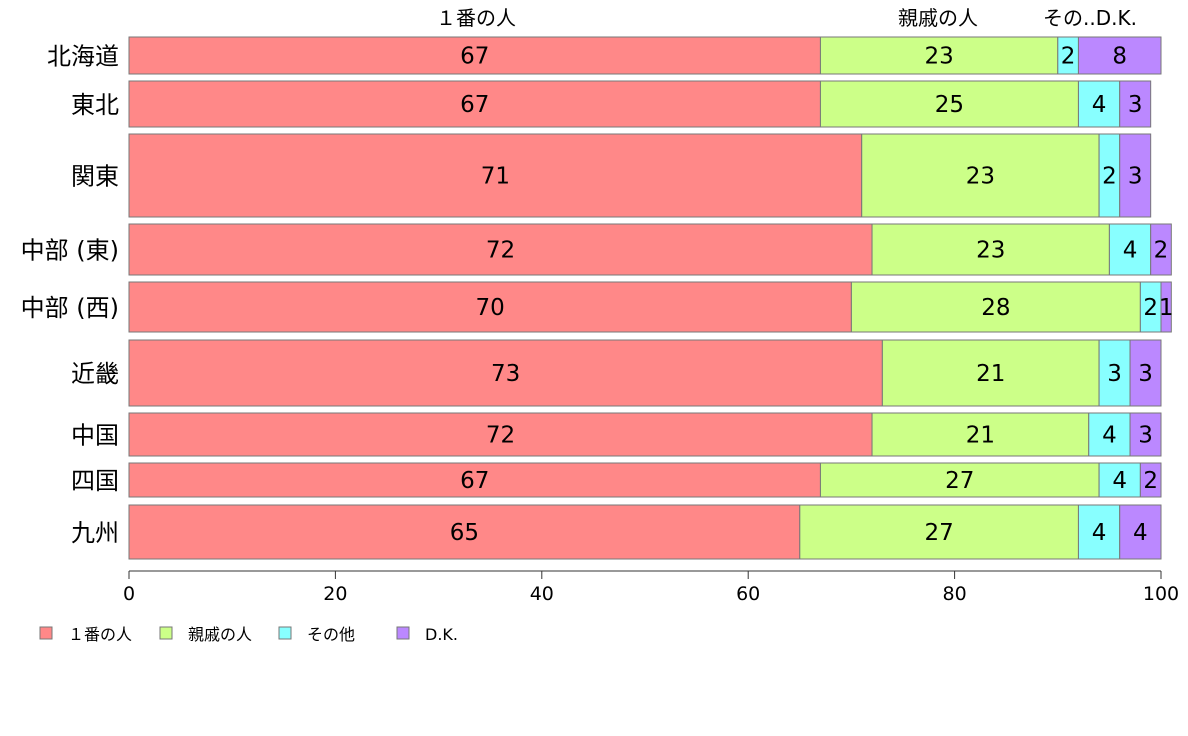 The width and height of the screenshot is (1188, 736). What do you see at coordinates (83, 57) in the screenshot?
I see `category-label: 北海道` at bounding box center [83, 57].